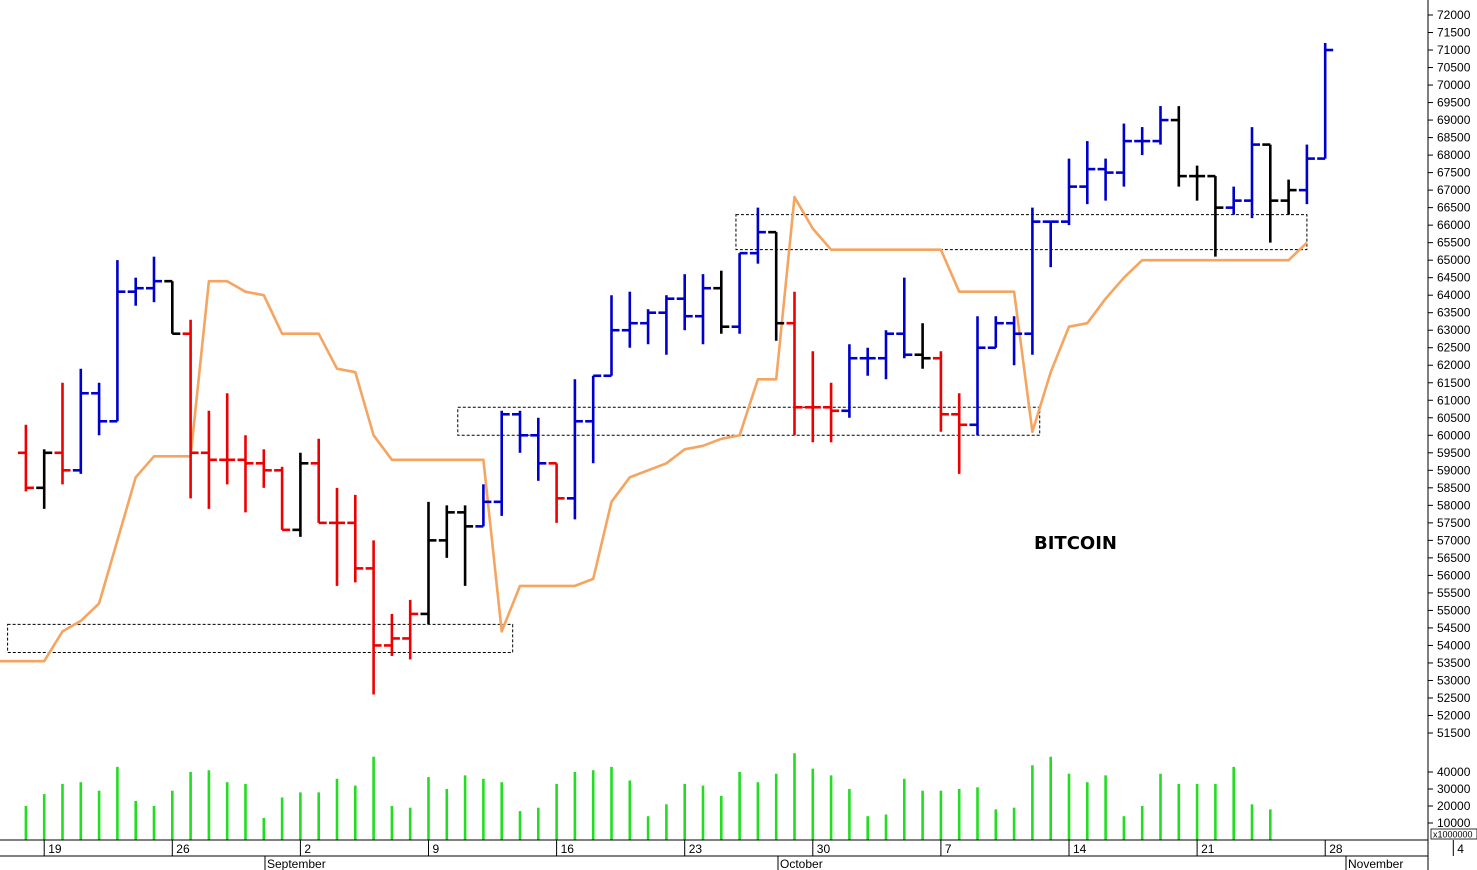 The image size is (1477, 870). Describe the element at coordinates (296, 863) in the screenshot. I see `month-label: September` at that location.